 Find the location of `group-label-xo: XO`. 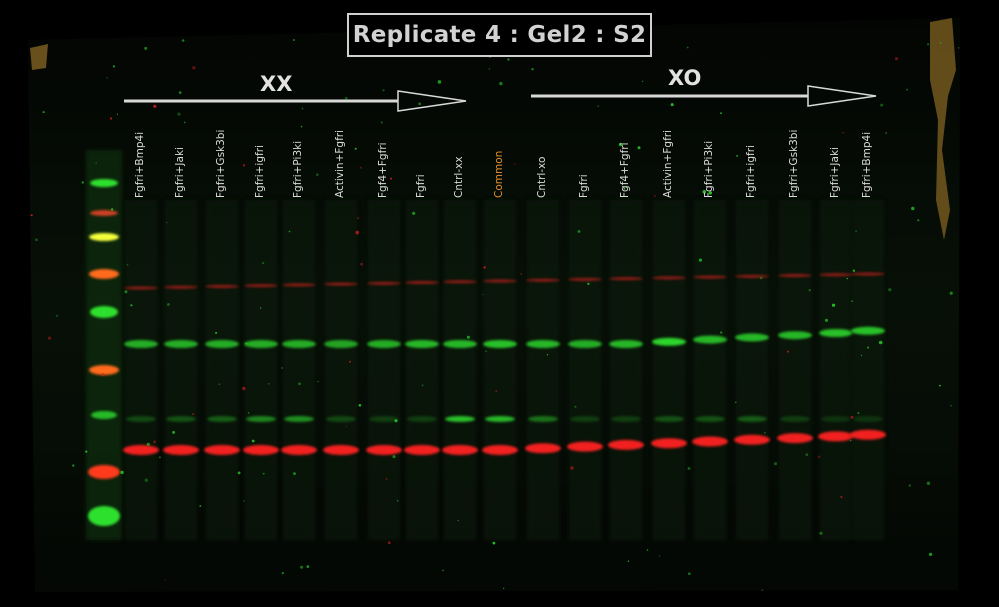

group-label-xo: XO is located at coordinates (685, 78).